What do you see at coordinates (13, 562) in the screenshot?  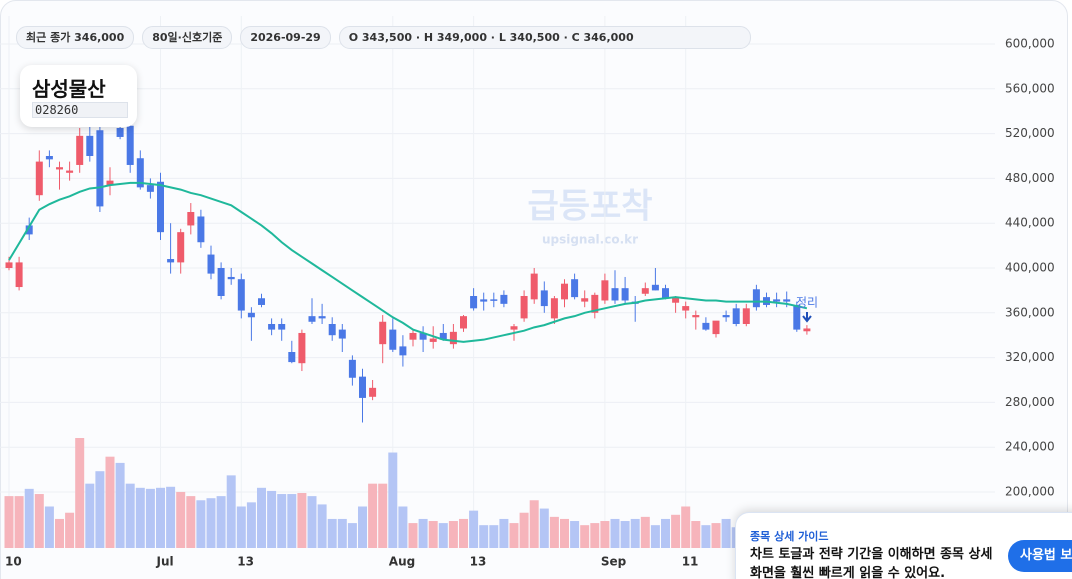 I see `x-tick-label: 10` at bounding box center [13, 562].